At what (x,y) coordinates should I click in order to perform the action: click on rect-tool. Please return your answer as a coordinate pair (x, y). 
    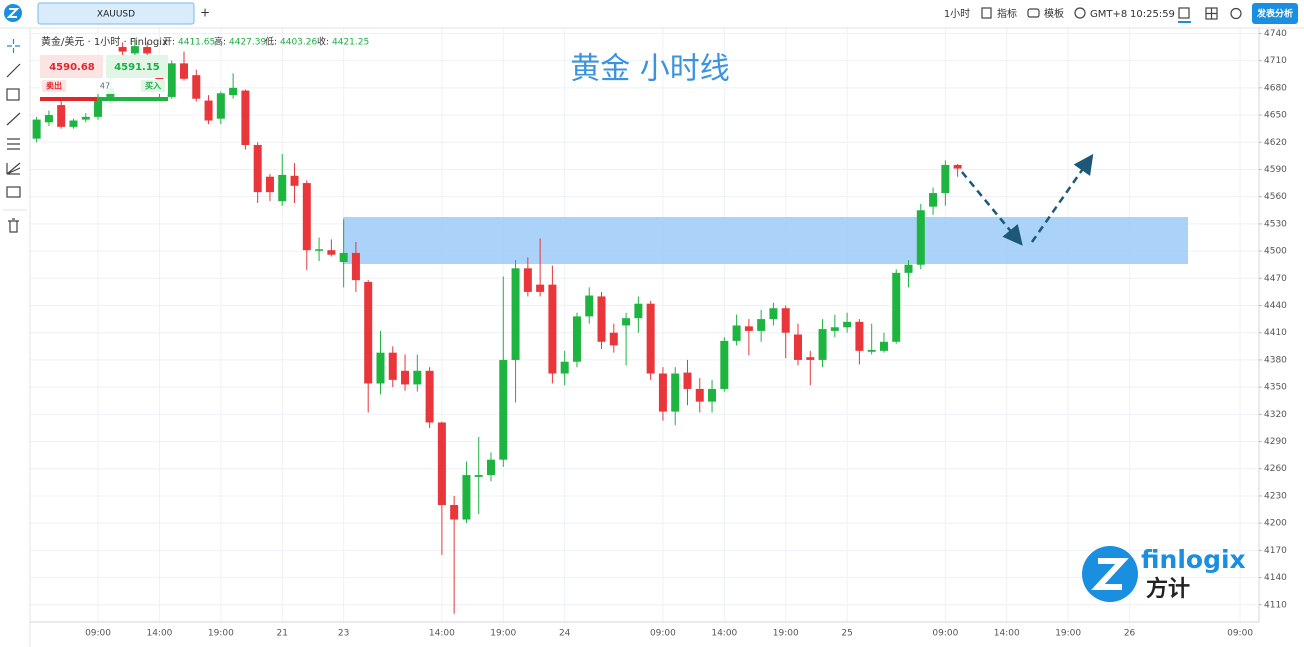
    Looking at the image, I should click on (13, 94).